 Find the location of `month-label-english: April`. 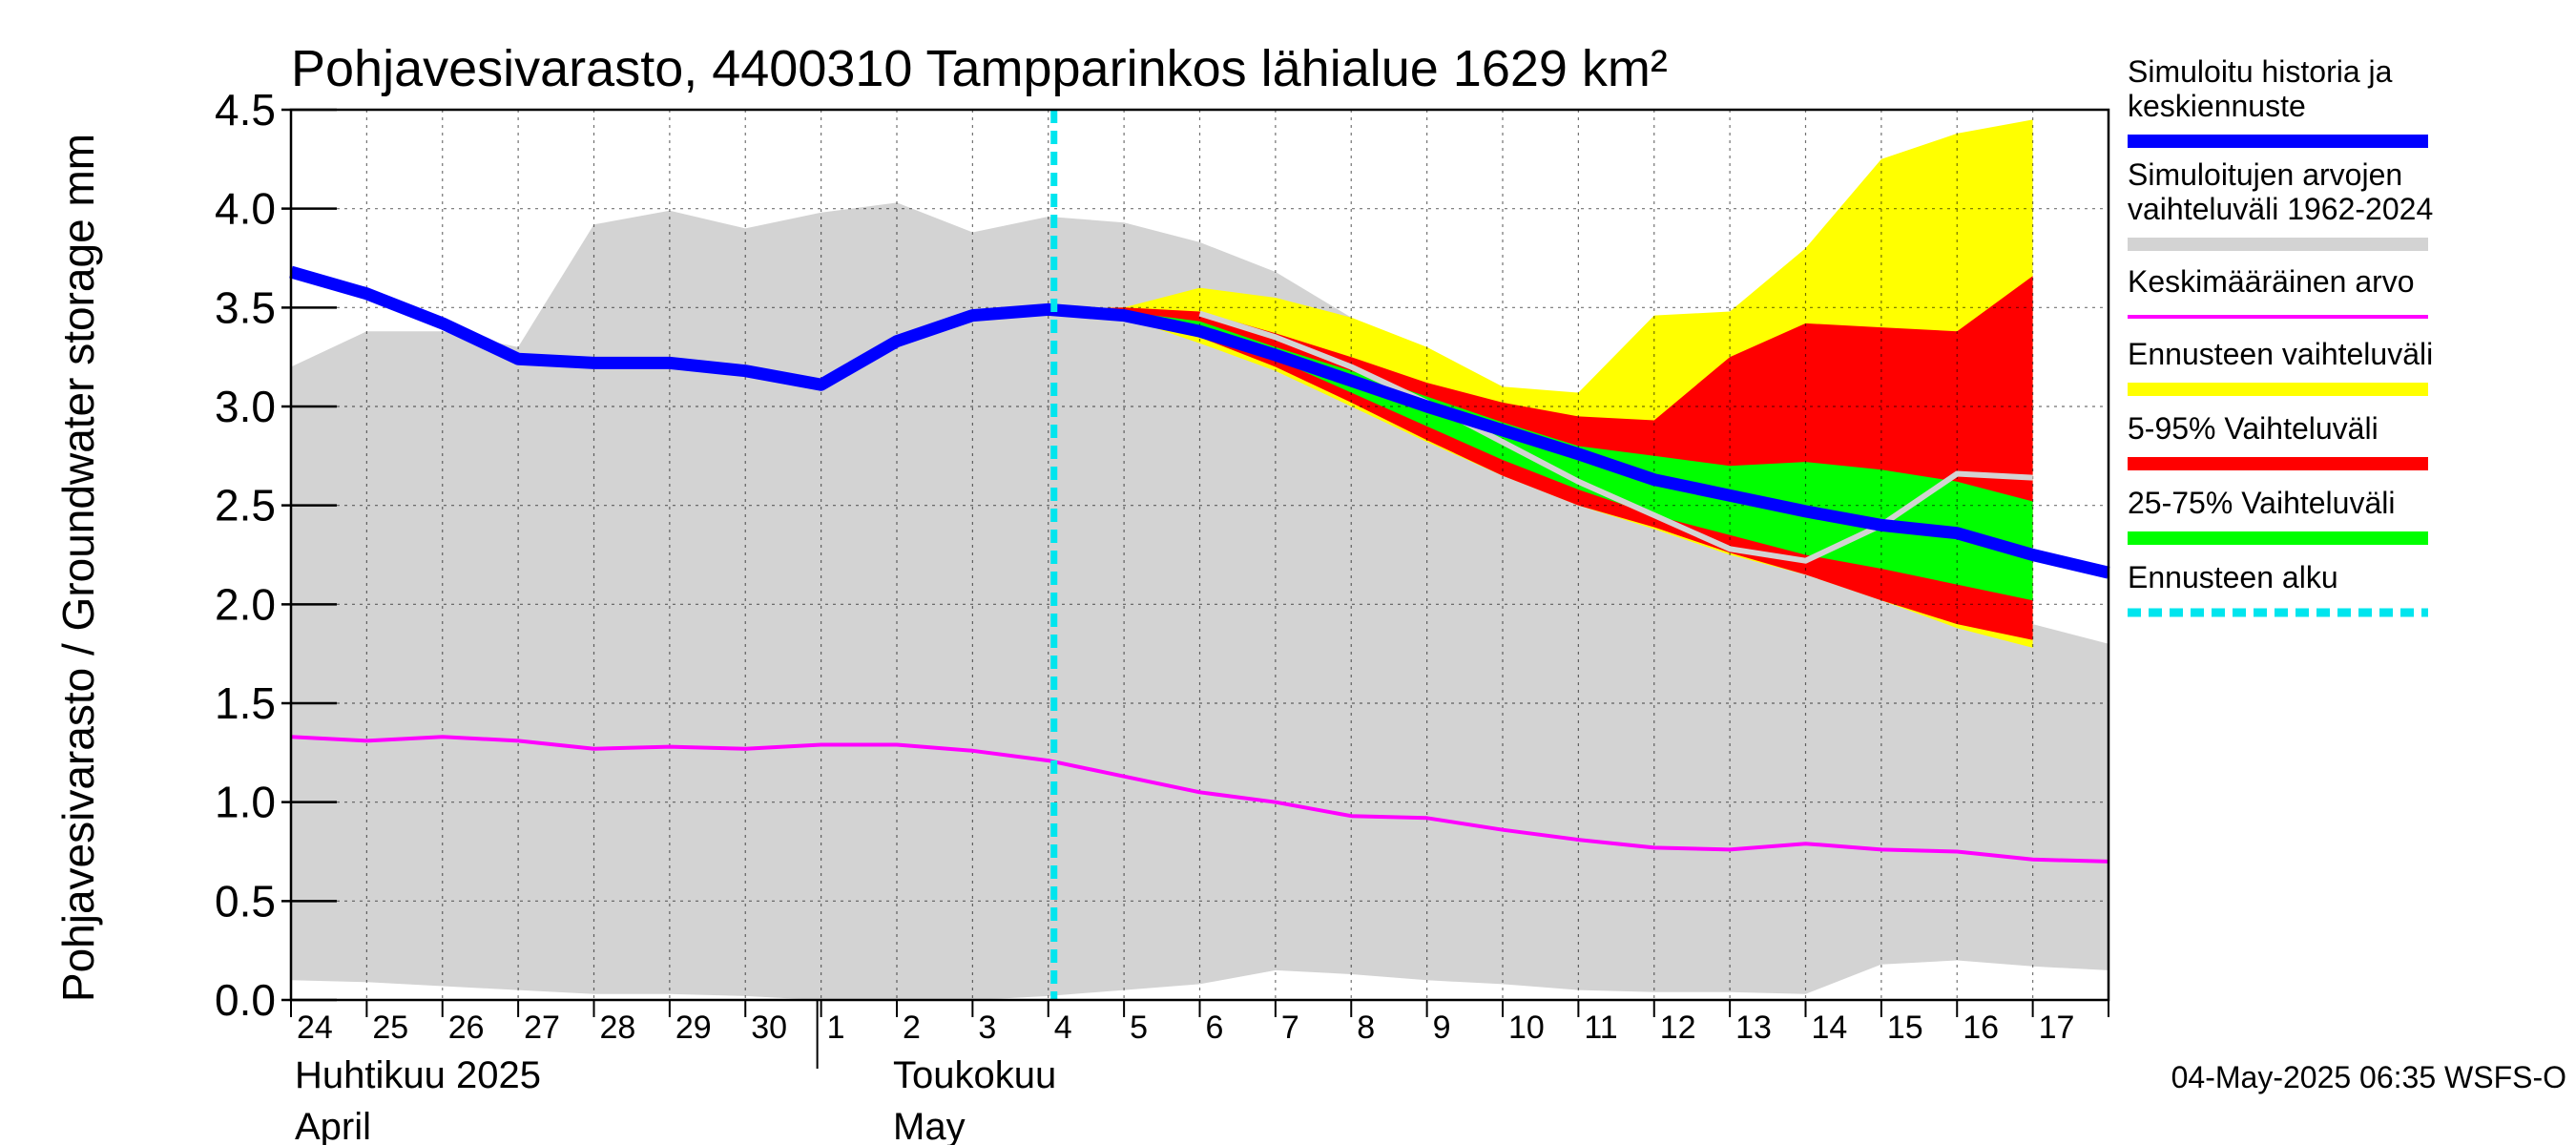

month-label-english: April is located at coordinates (333, 1125).